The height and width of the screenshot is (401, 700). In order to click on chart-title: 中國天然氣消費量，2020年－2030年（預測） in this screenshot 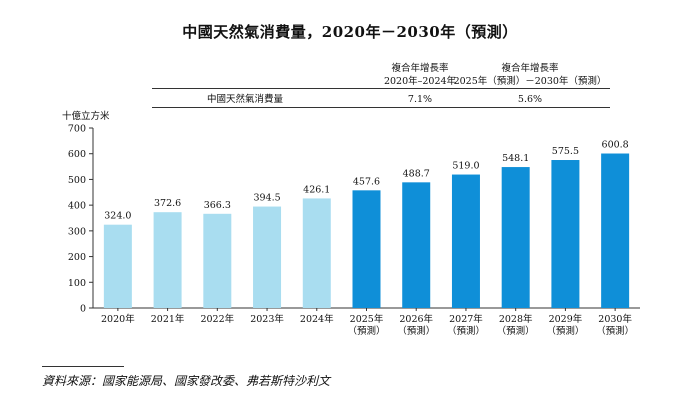, I will do `click(350, 32)`.